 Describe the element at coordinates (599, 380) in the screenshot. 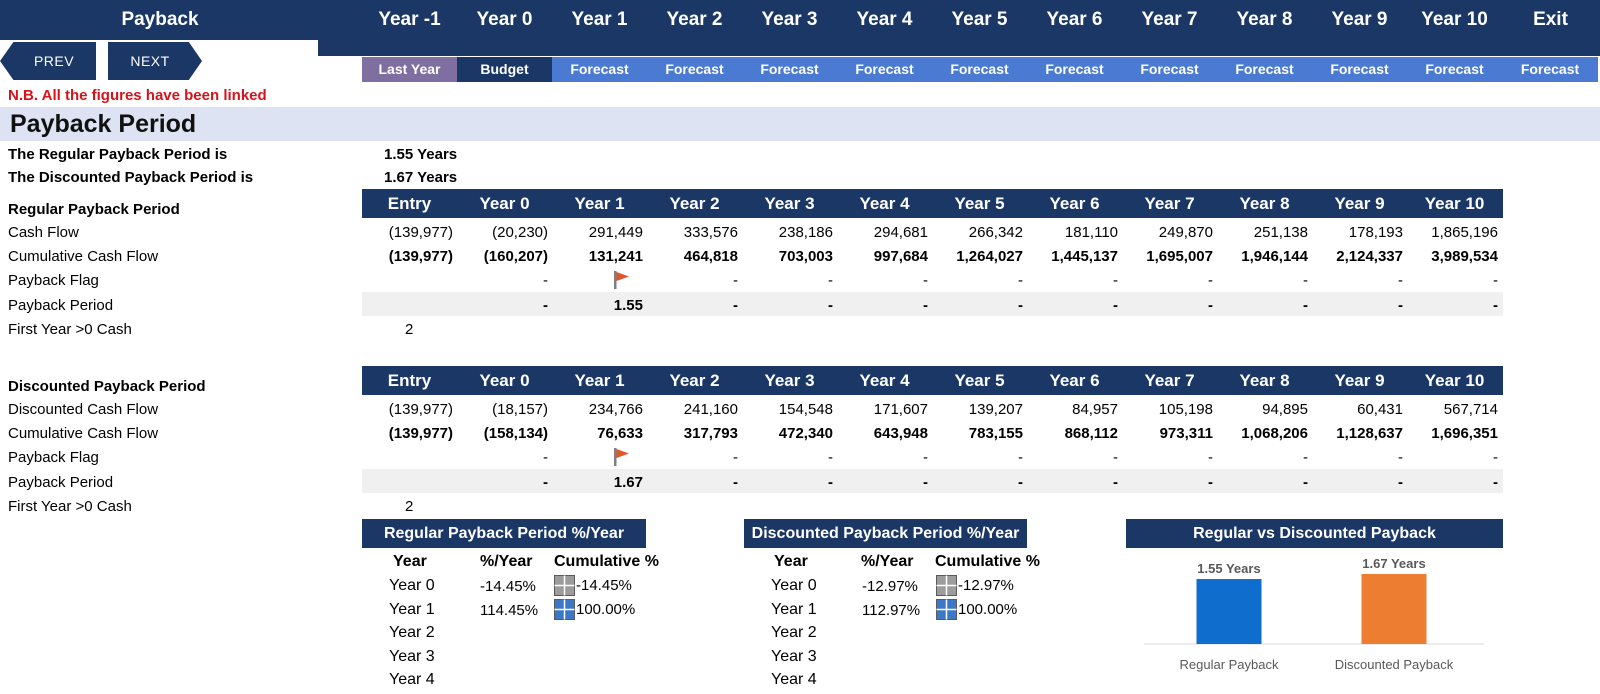

I see `discounted-col-header-2: Year 1` at that location.